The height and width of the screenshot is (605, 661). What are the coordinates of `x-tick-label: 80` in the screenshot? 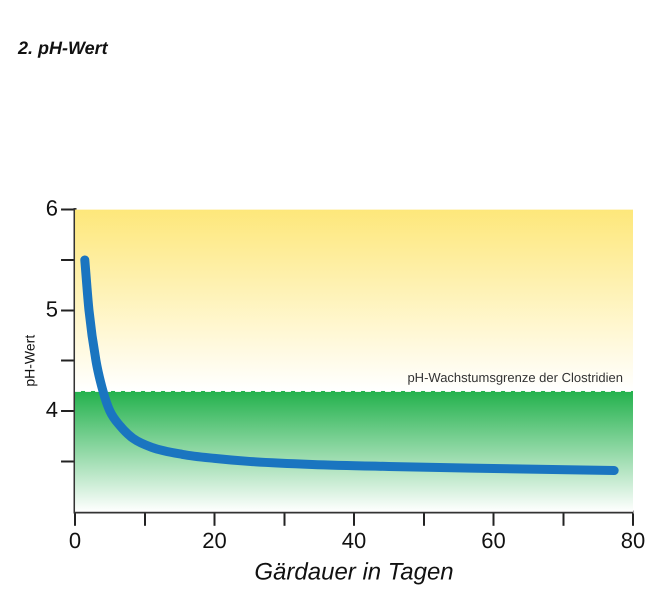 It's located at (633, 541).